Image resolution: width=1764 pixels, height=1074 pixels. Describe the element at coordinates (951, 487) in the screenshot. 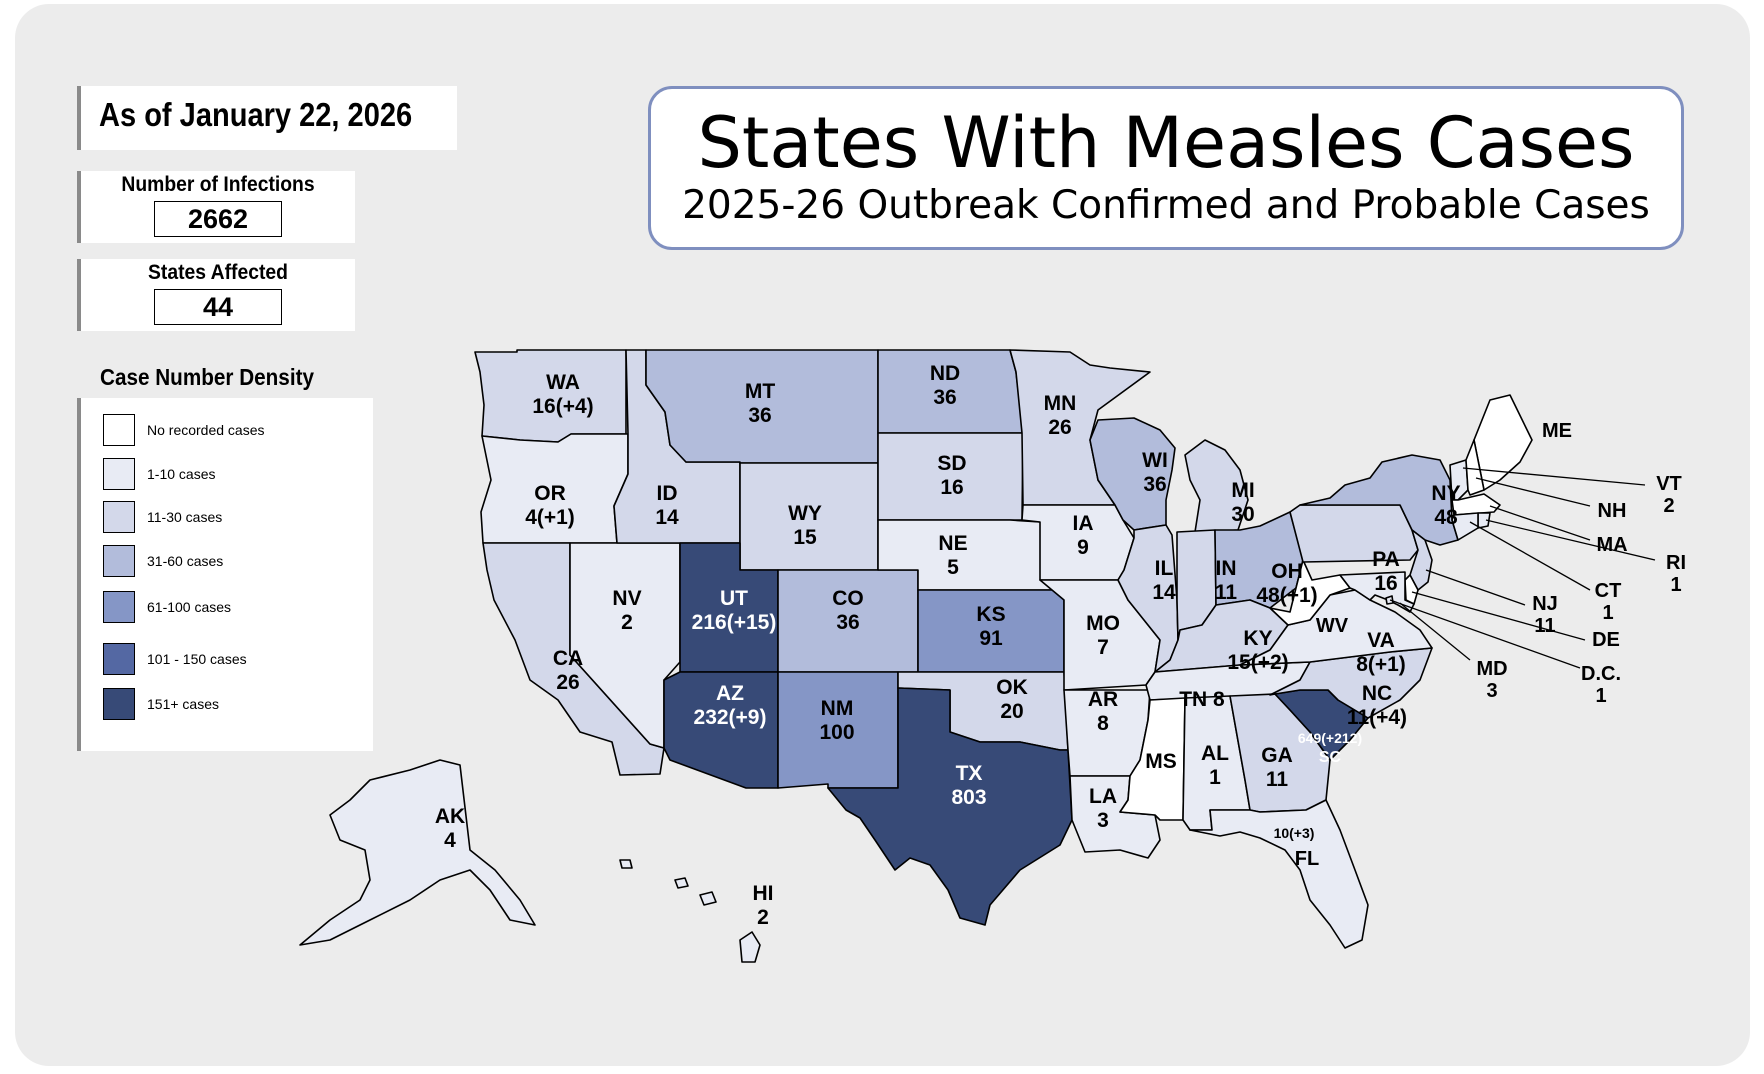

I see `state-cases-sd: 16` at that location.